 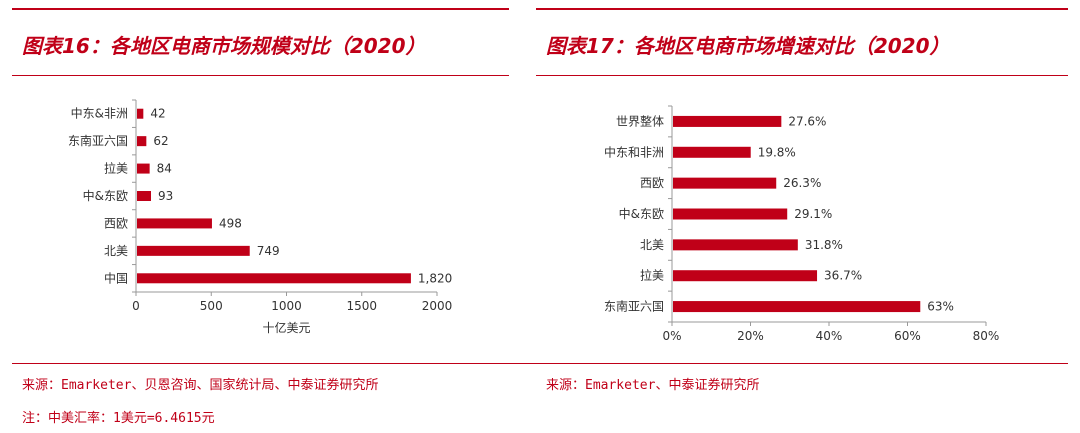 I want to click on left-chart-title: 图表16：各地区电商市场规模对比（2020）, so click(x=224, y=46).